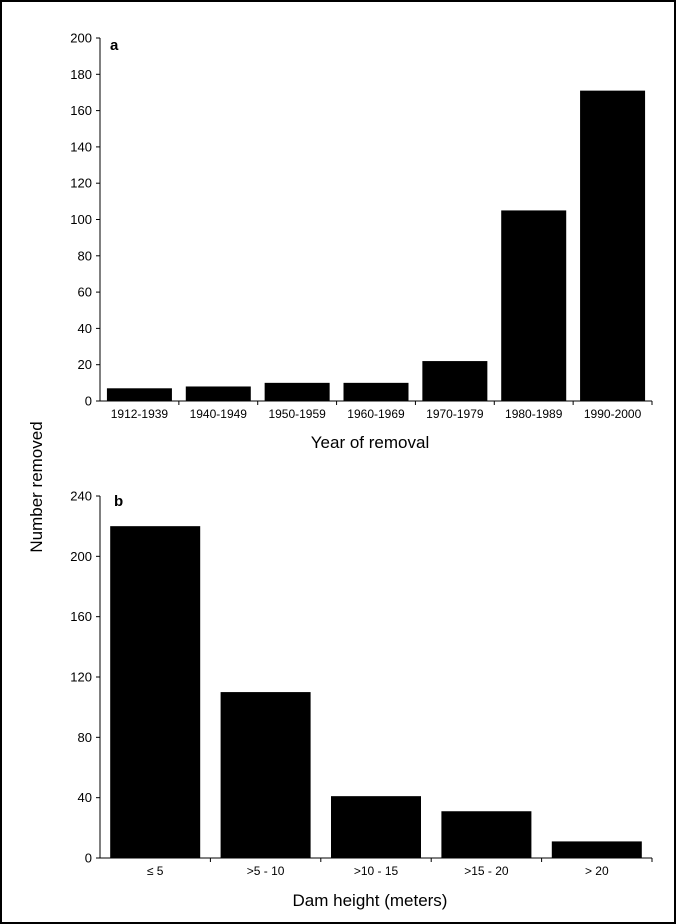 The image size is (676, 924). I want to click on panel-a-y-tick-label: 100, so click(81, 219).